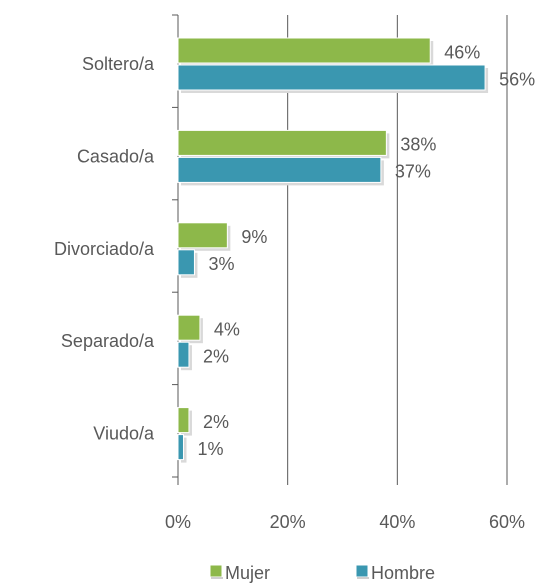 This screenshot has height=583, width=552. Describe the element at coordinates (118, 64) in the screenshot. I see `y-tick-label: Soltero/a` at that location.